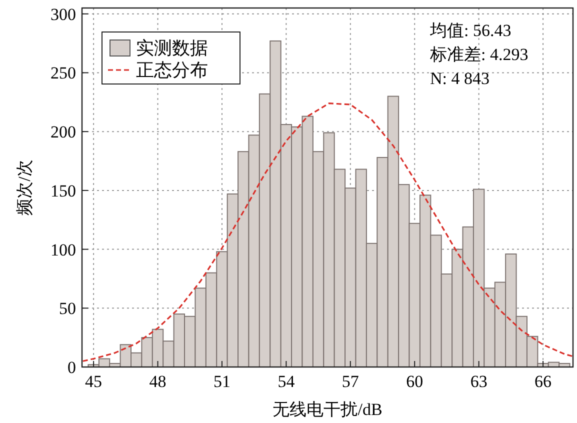 The image size is (577, 423). What do you see at coordinates (460, 78) in the screenshot?
I see `annotation: N: 4 843` at bounding box center [460, 78].